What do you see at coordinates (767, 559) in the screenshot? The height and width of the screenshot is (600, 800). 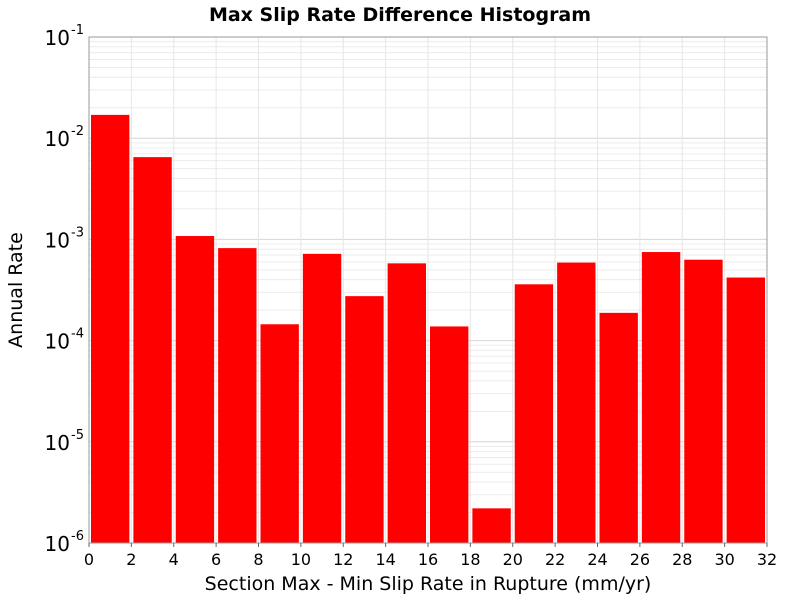 I see `x-tick-label: 32` at bounding box center [767, 559].